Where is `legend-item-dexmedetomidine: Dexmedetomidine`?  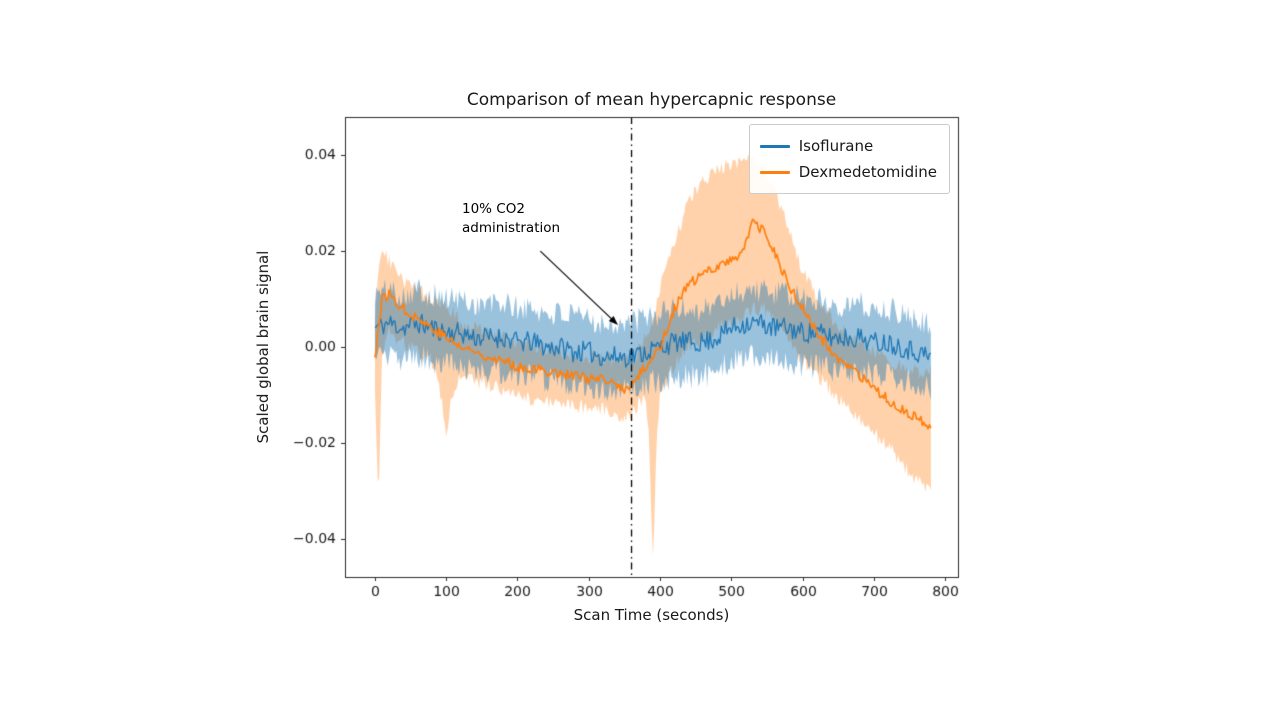 legend-item-dexmedetomidine: Dexmedetomidine is located at coordinates (848, 172).